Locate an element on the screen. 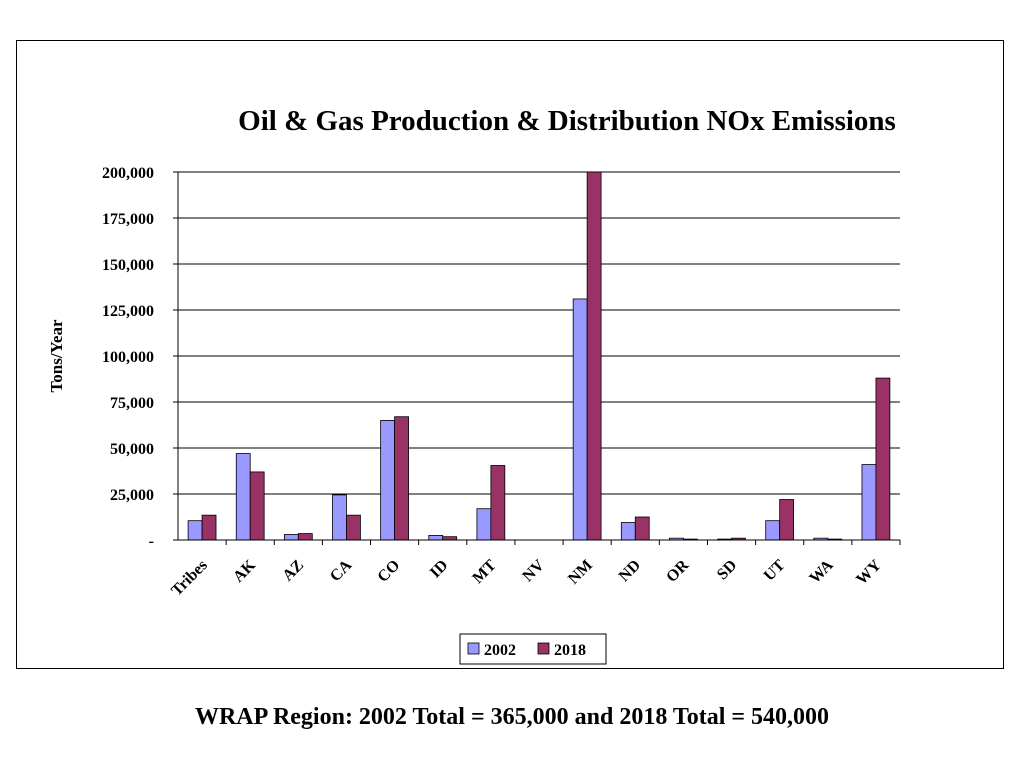 This screenshot has height=768, width=1024. y-tick-label: 150,000 is located at coordinates (128, 265).